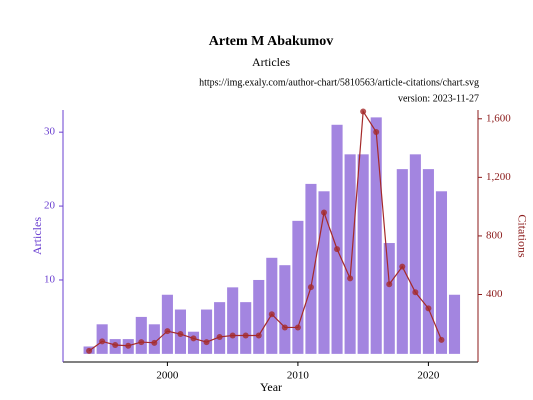  What do you see at coordinates (438, 98) in the screenshot?
I see `version: version: 2023-11-27` at bounding box center [438, 98].